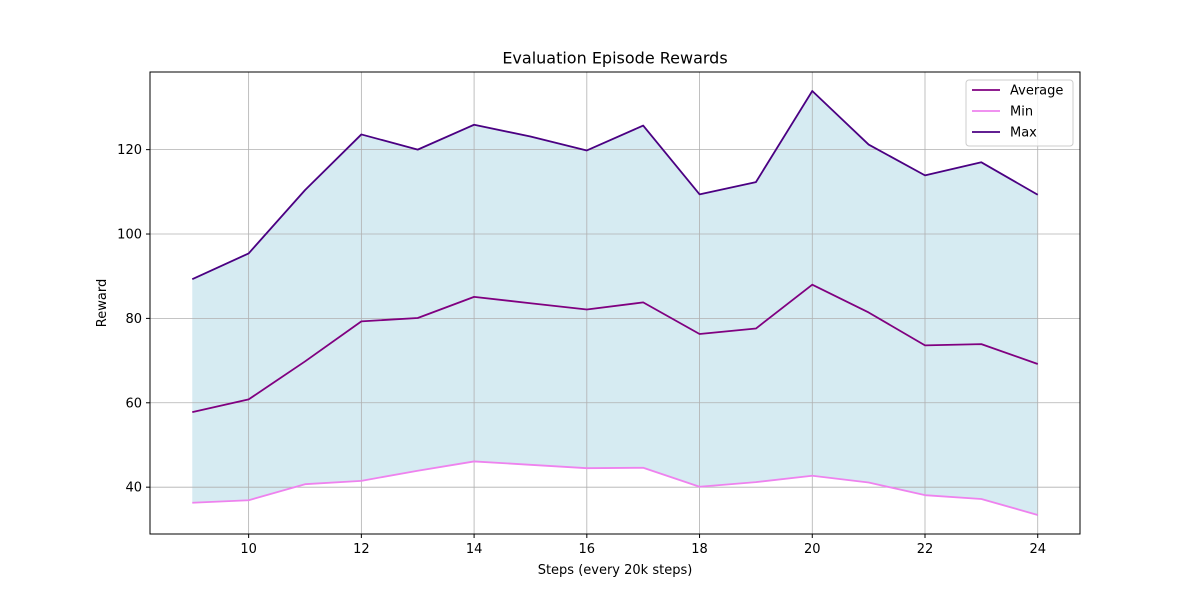 The width and height of the screenshot is (1200, 604). I want to click on legend-label-min: Min, so click(1021, 112).